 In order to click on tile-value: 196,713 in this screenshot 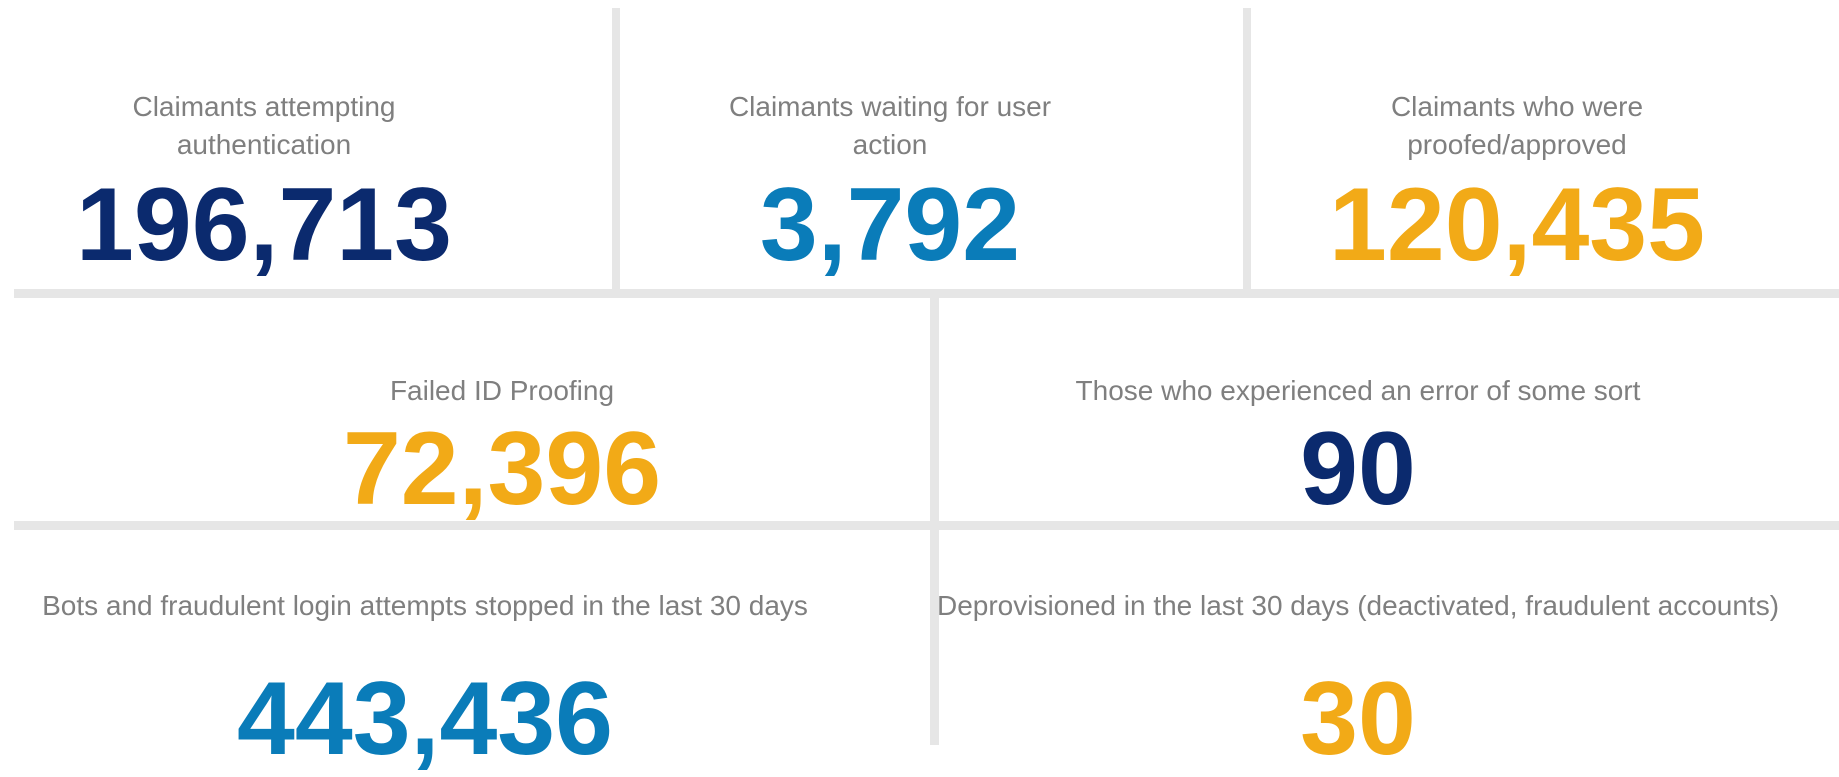, I will do `click(264, 225)`.